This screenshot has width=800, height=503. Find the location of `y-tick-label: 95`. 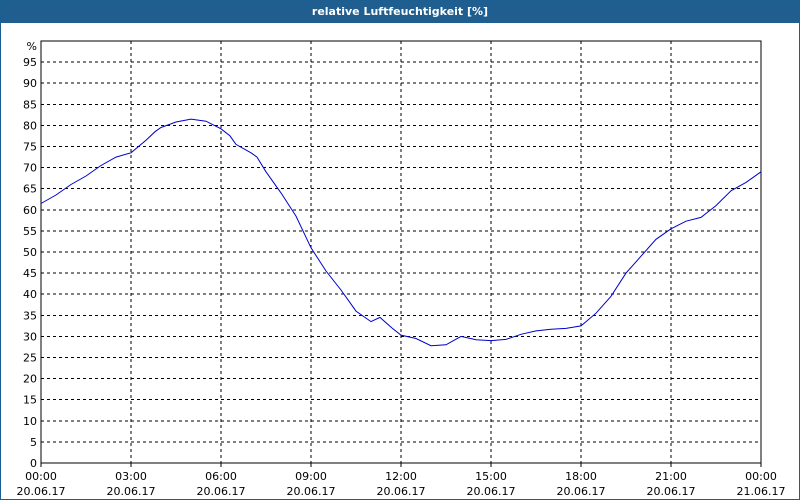

y-tick-label: 95 is located at coordinates (30, 62).